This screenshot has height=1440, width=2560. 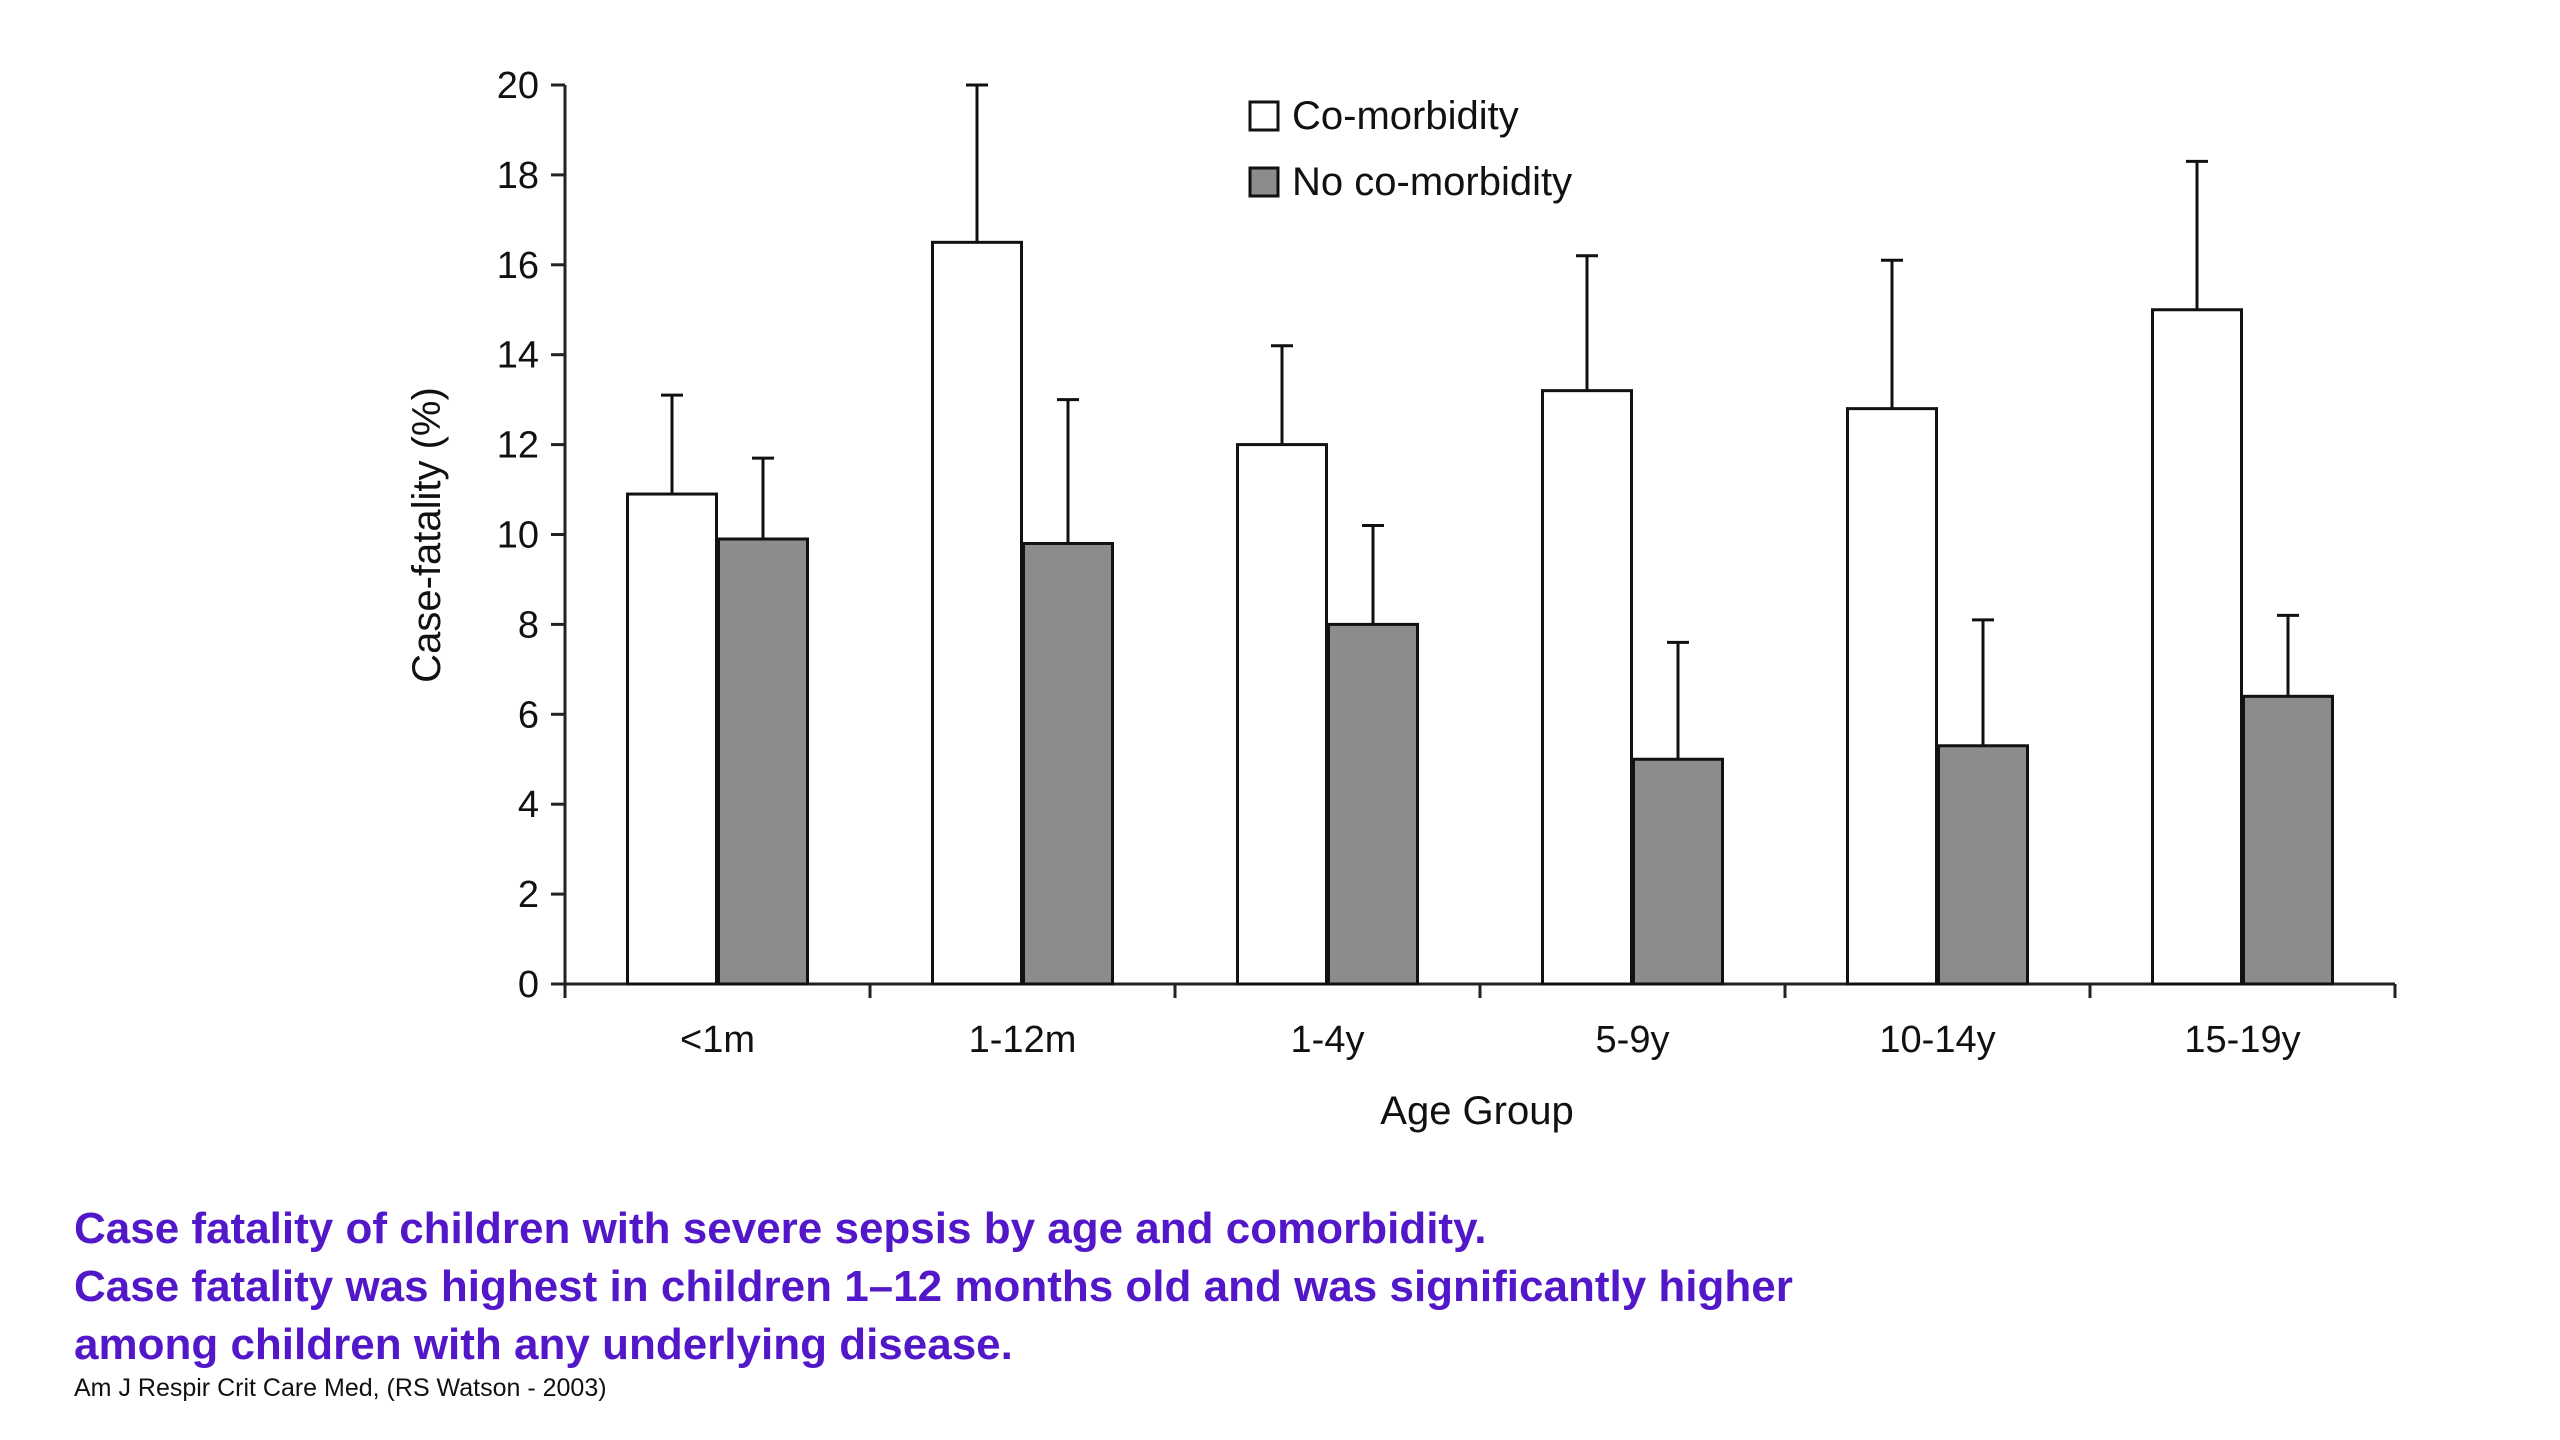 I want to click on y-tick-label: 16, so click(x=518, y=266).